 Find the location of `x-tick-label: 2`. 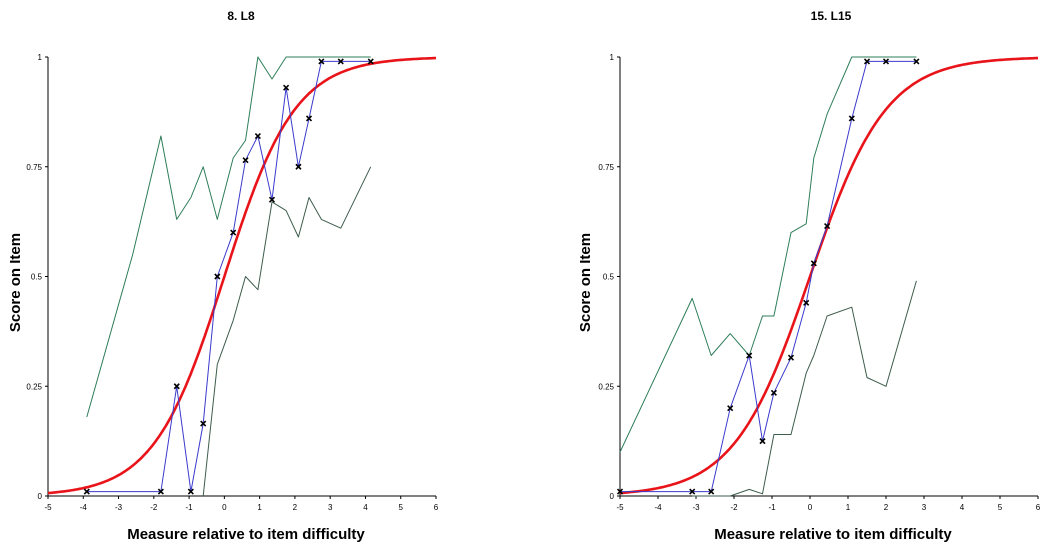

x-tick-label: 2 is located at coordinates (886, 507).